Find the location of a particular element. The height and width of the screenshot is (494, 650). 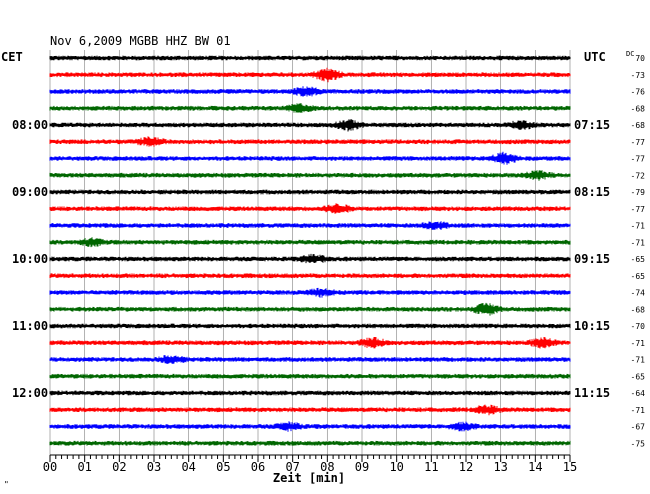

x-tick-label: 09 is located at coordinates (362, 467).